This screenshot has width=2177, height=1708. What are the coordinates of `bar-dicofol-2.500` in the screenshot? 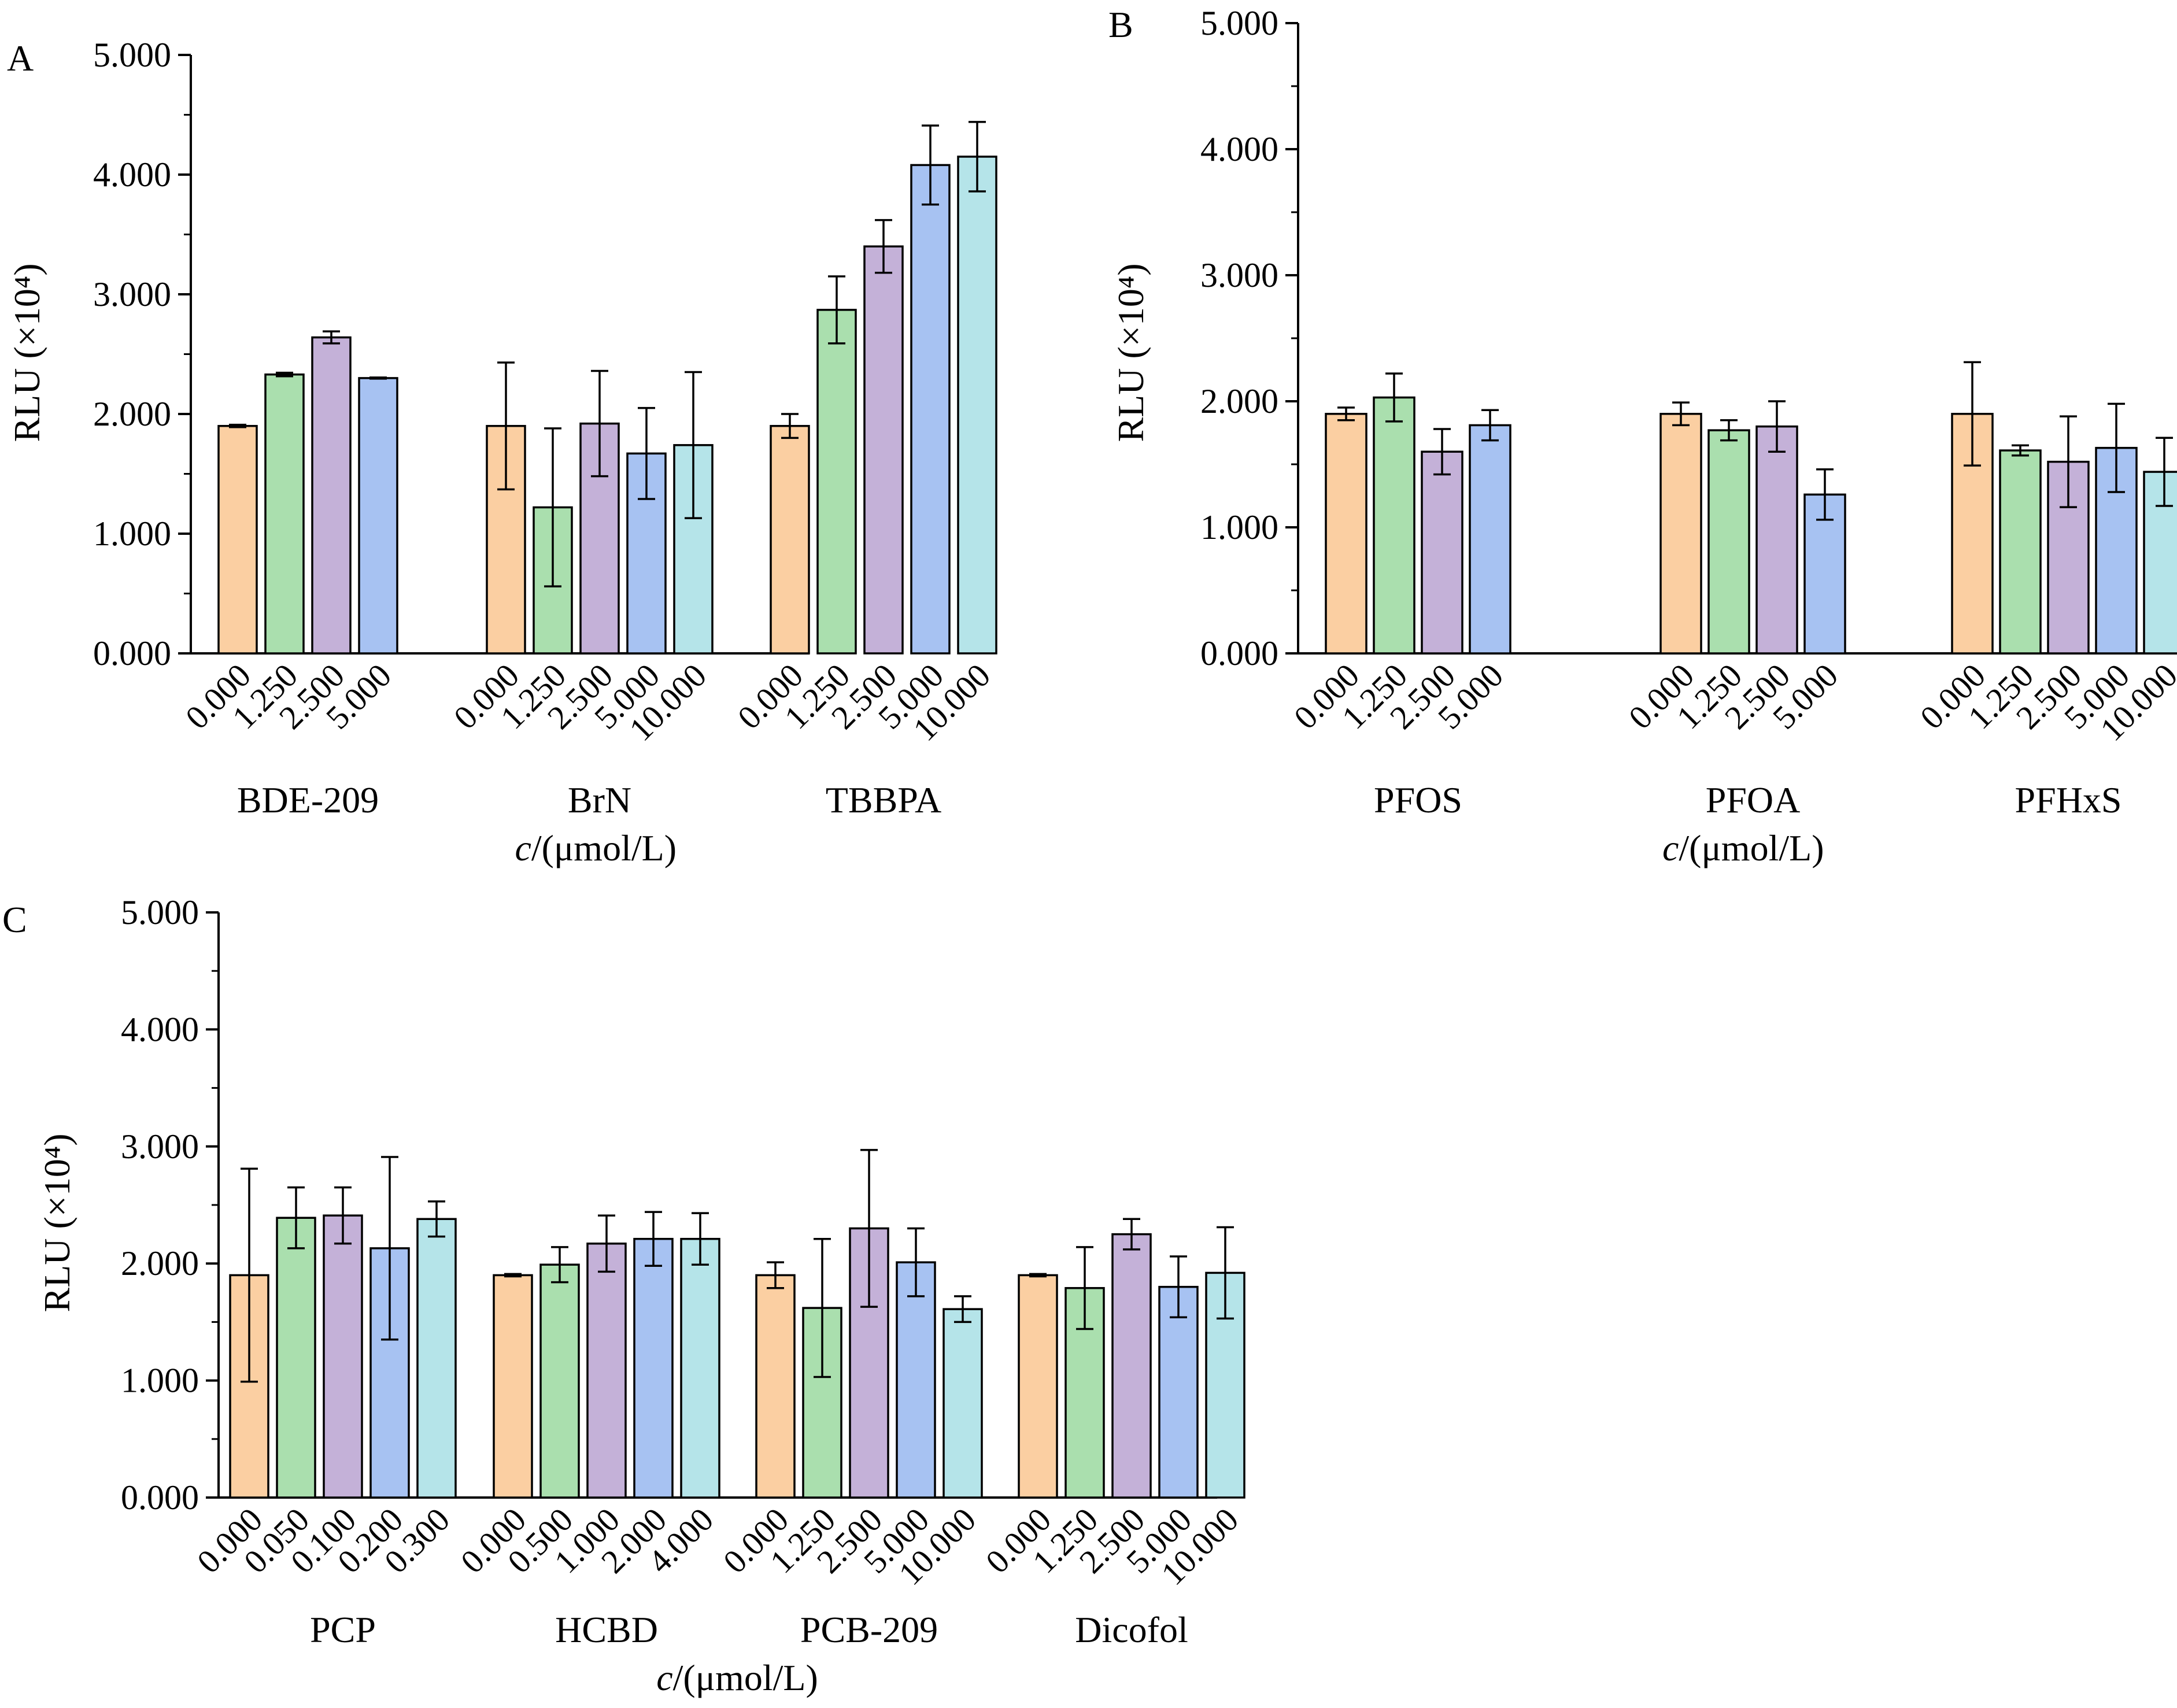 It's located at (1131, 1366).